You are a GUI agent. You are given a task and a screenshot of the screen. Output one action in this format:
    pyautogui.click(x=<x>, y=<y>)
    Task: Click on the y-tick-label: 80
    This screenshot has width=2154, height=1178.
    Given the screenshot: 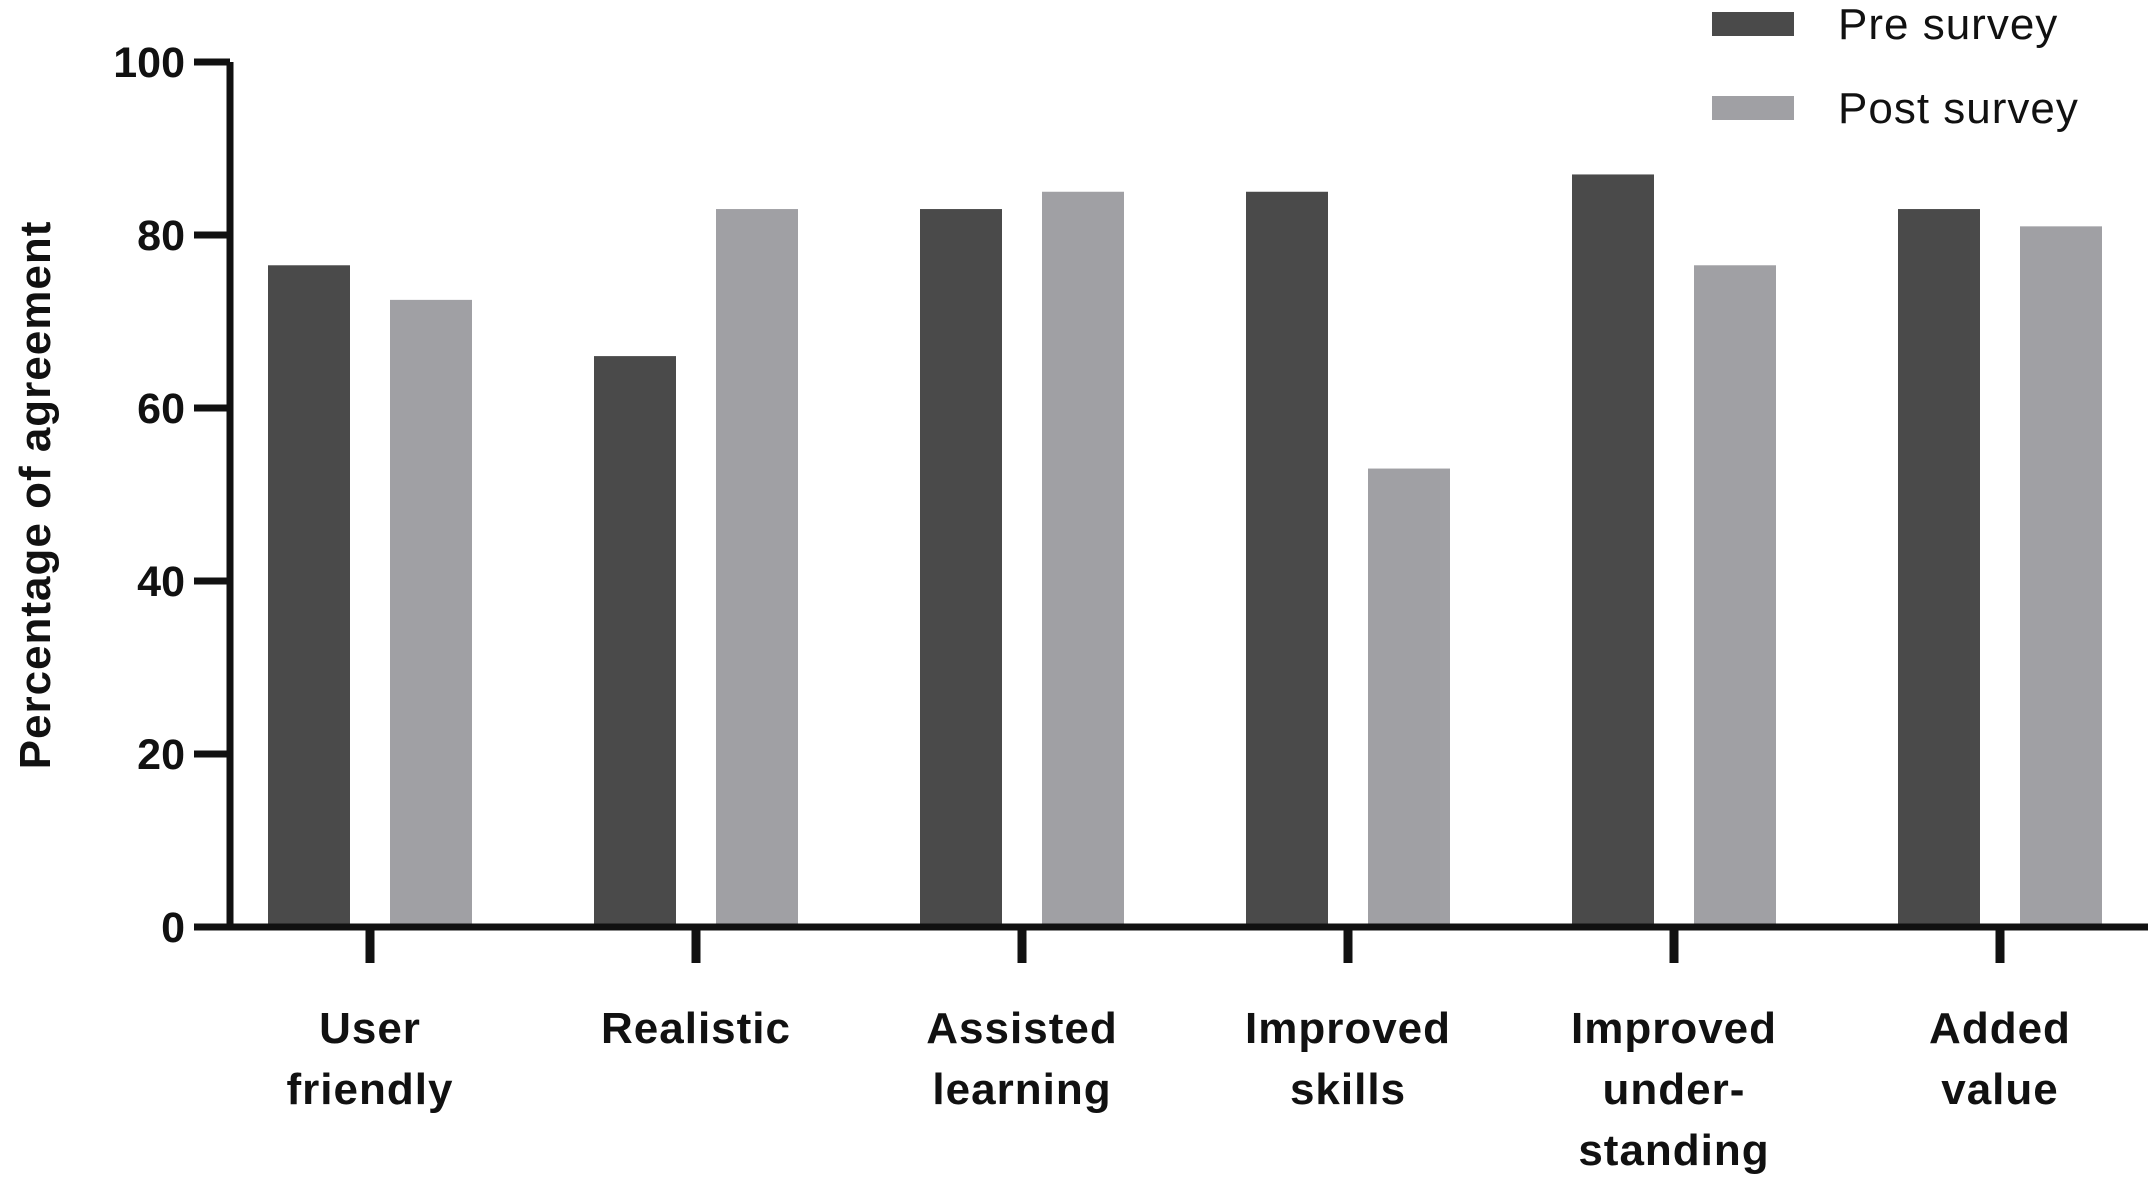 What is the action you would take?
    pyautogui.click(x=161, y=236)
    